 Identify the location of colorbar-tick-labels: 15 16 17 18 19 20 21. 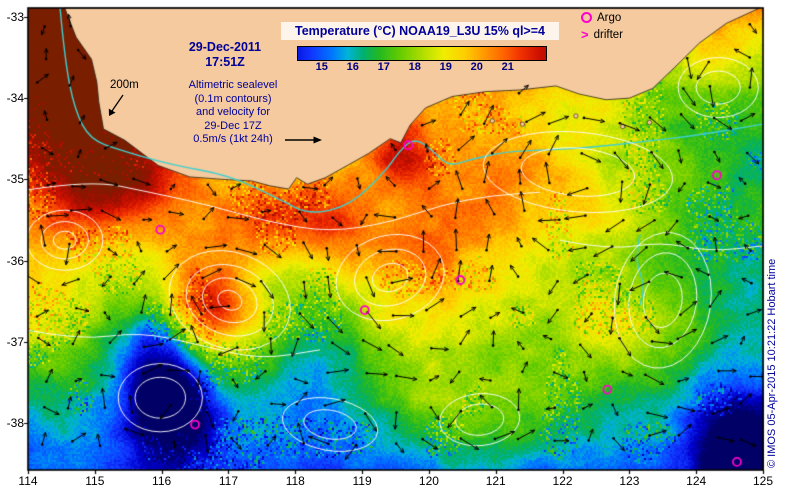
(421, 68).